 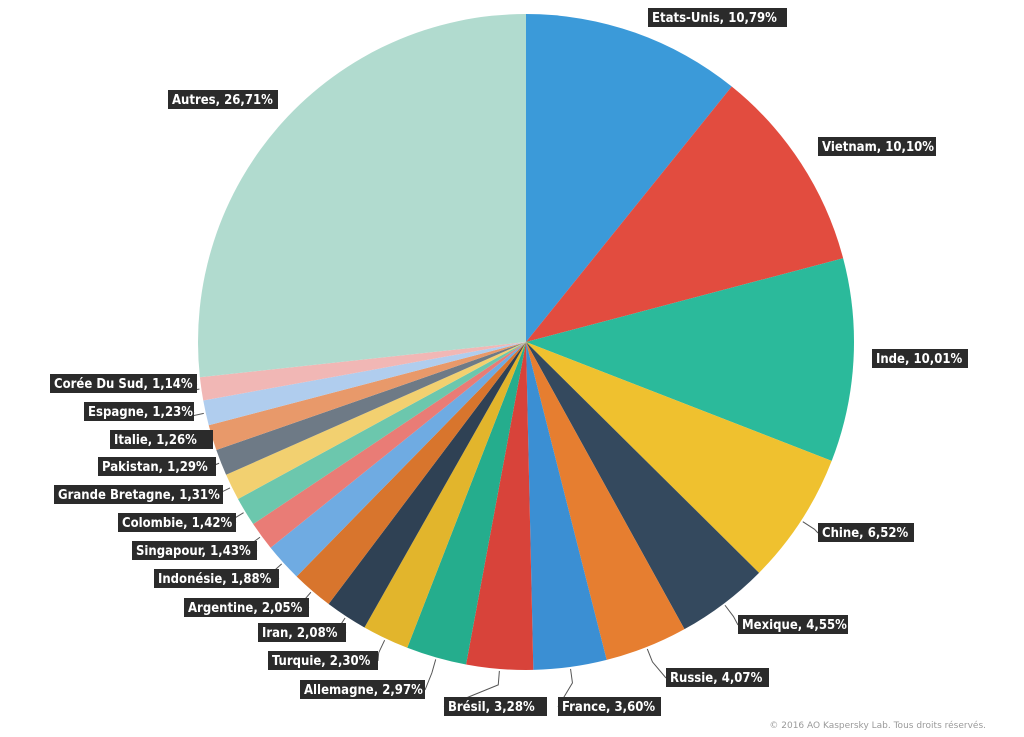 I want to click on slice-label: Russie, 4,07%, so click(x=716, y=678).